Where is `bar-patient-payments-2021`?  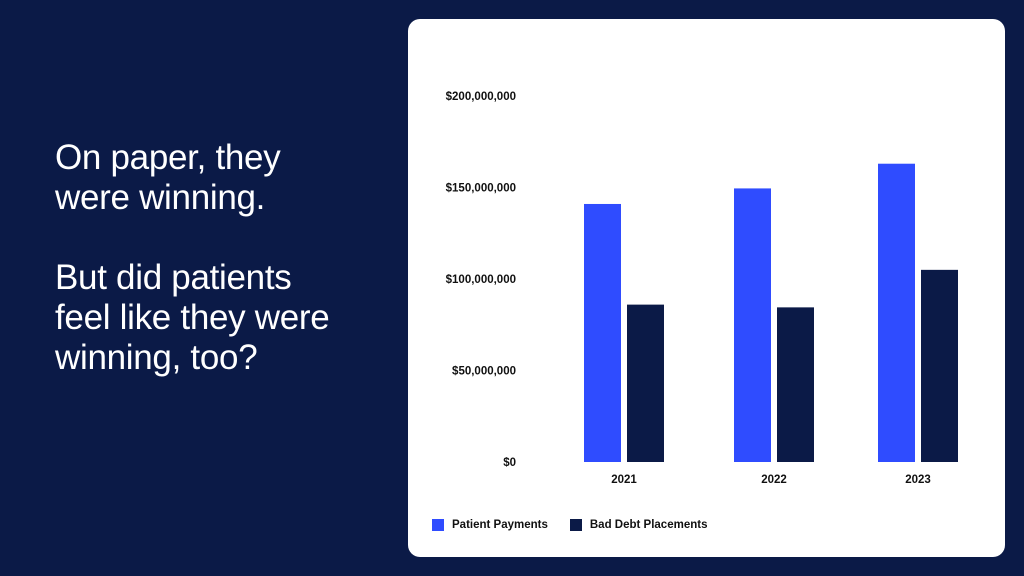 bar-patient-payments-2021 is located at coordinates (602, 332).